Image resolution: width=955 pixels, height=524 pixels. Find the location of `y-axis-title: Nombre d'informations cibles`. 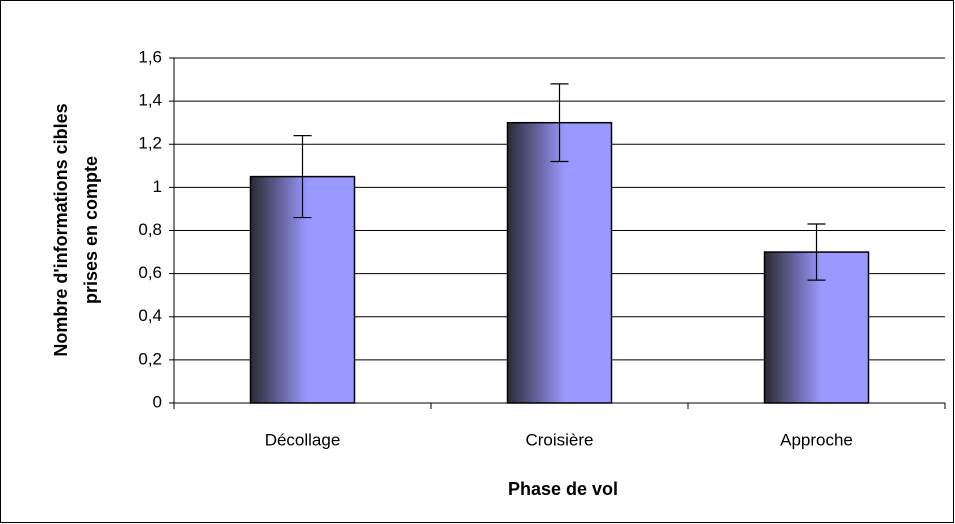

y-axis-title: Nombre d'informations cibles is located at coordinates (61, 229).